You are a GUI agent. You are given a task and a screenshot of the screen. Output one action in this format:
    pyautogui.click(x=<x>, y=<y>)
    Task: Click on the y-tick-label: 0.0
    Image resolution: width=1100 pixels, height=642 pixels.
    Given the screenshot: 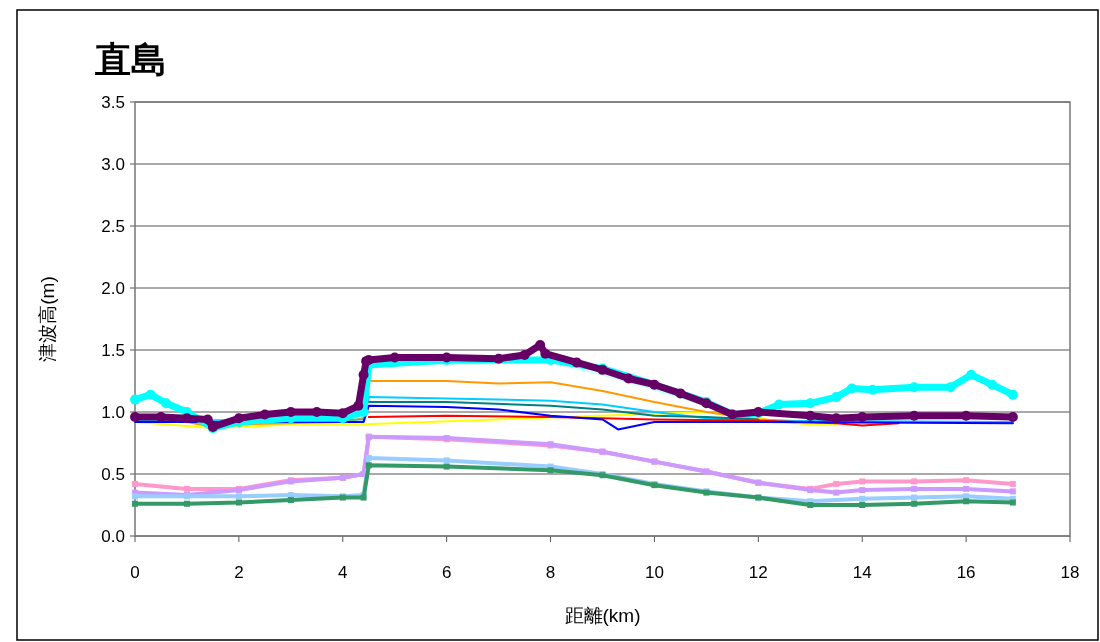 What is the action you would take?
    pyautogui.click(x=113, y=536)
    